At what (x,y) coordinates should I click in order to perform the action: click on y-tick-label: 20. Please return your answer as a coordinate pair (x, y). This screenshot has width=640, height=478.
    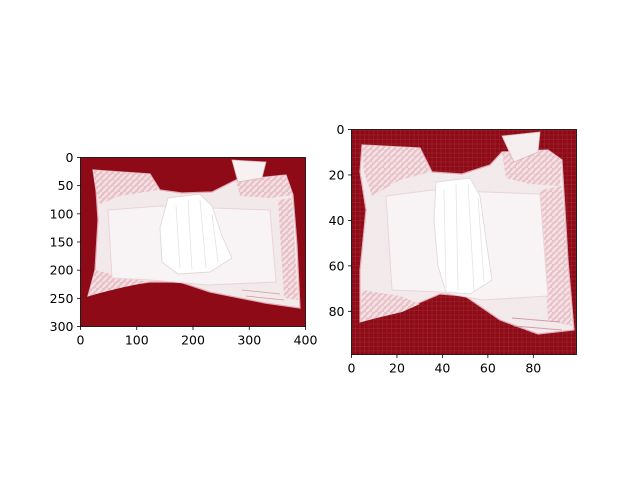
    Looking at the image, I should click on (337, 174).